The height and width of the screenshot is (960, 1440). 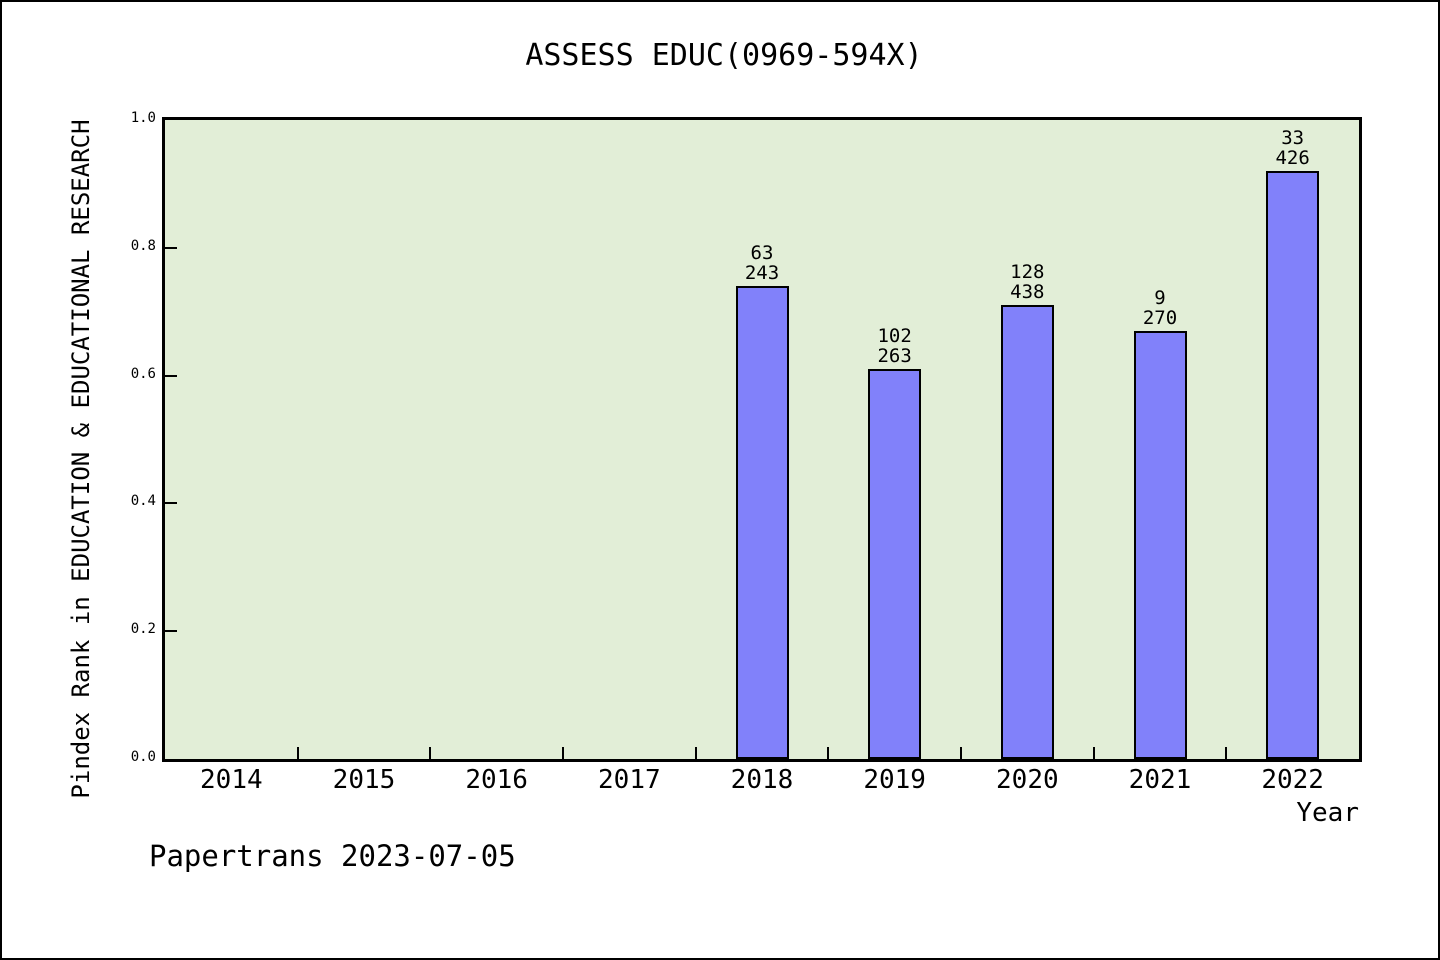 I want to click on bar-total-value: 438, so click(x=1027, y=292).